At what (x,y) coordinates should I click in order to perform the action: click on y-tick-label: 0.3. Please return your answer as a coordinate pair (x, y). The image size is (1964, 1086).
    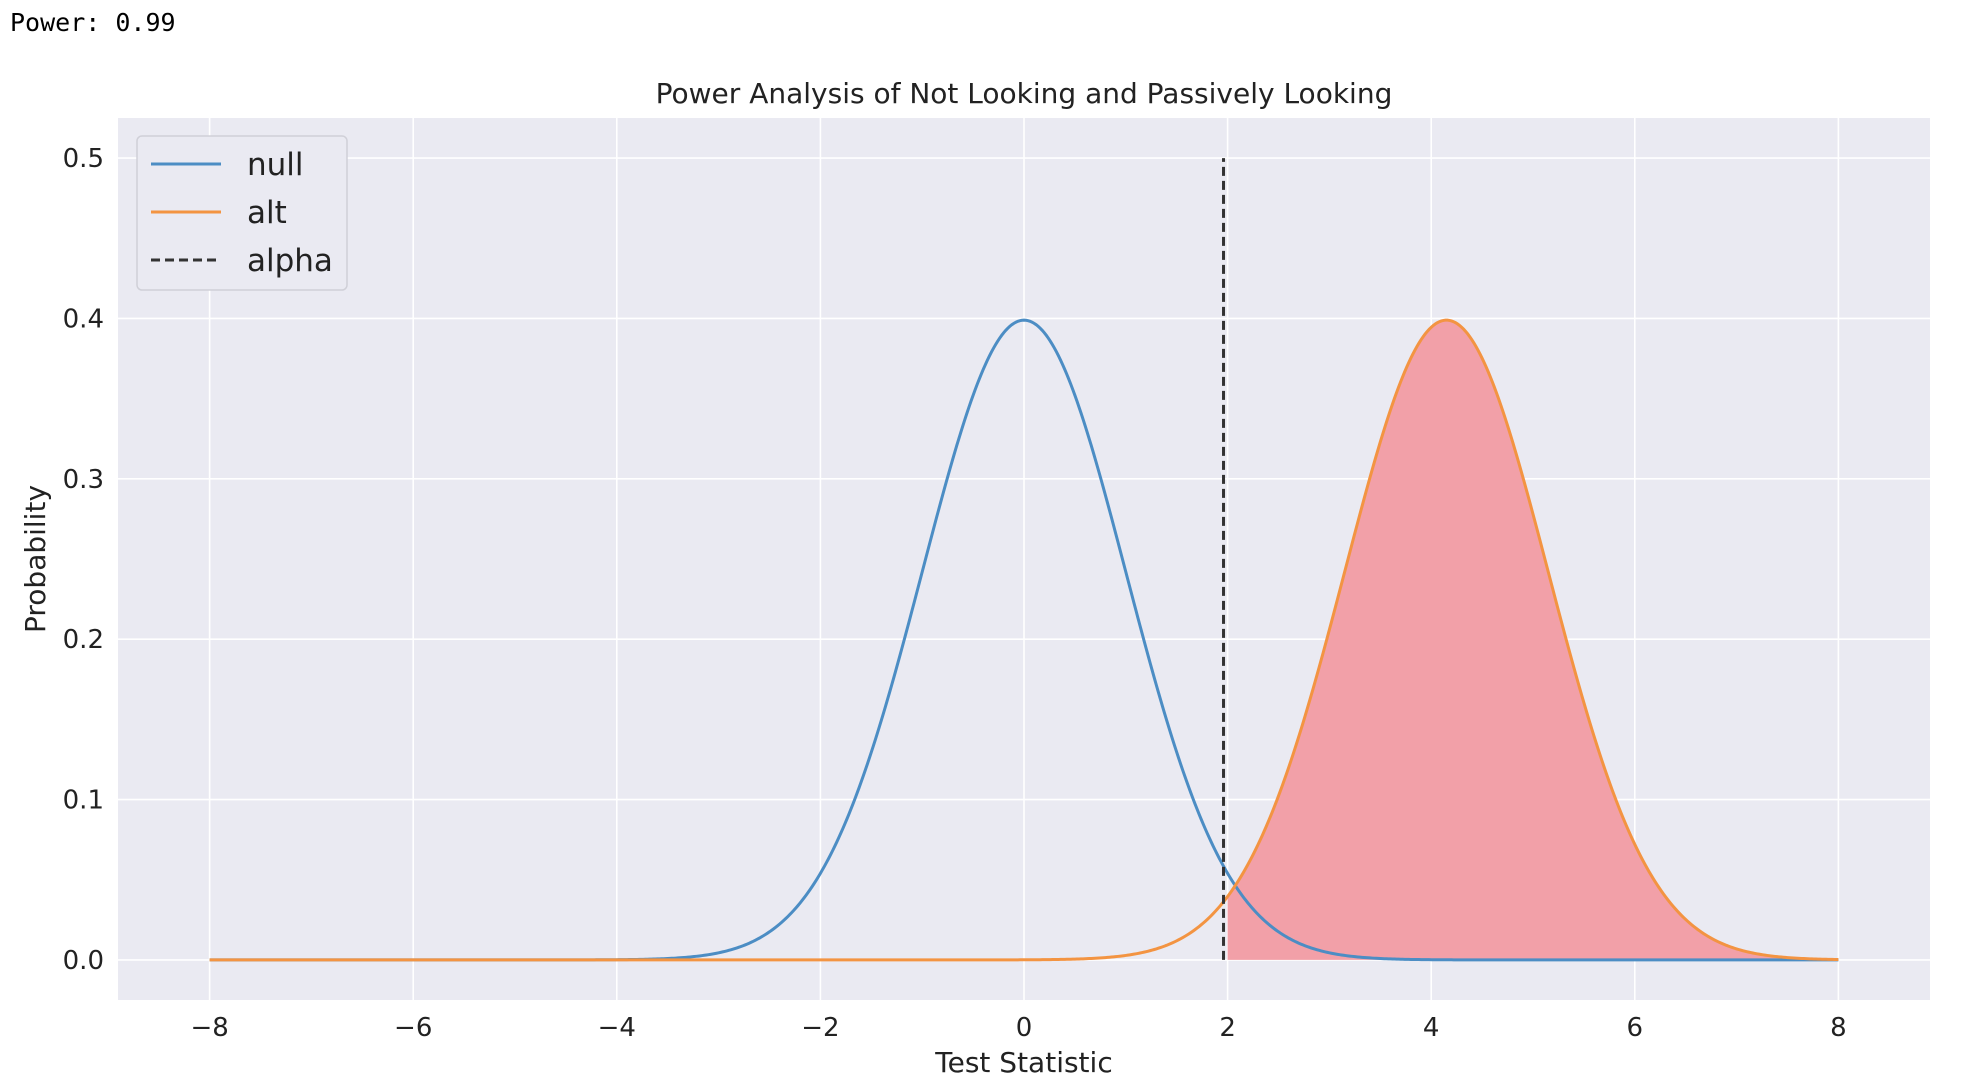
    Looking at the image, I should click on (83, 480).